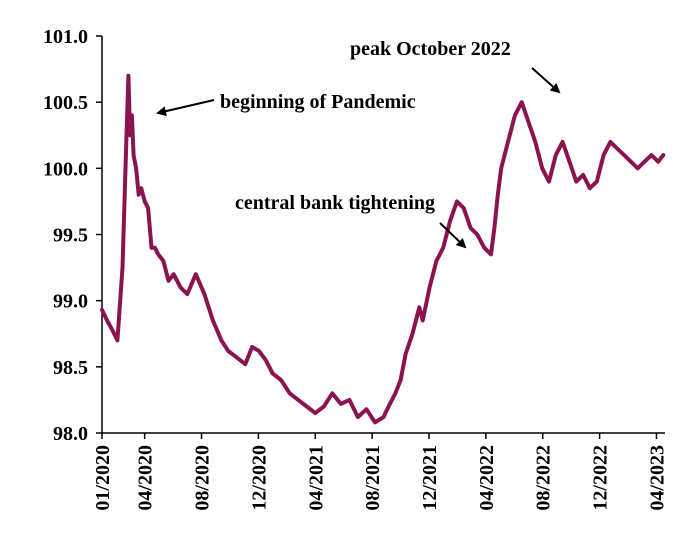 Image resolution: width=700 pixels, height=559 pixels. What do you see at coordinates (544, 478) in the screenshot?
I see `x-tick-label: 08/2022` at bounding box center [544, 478].